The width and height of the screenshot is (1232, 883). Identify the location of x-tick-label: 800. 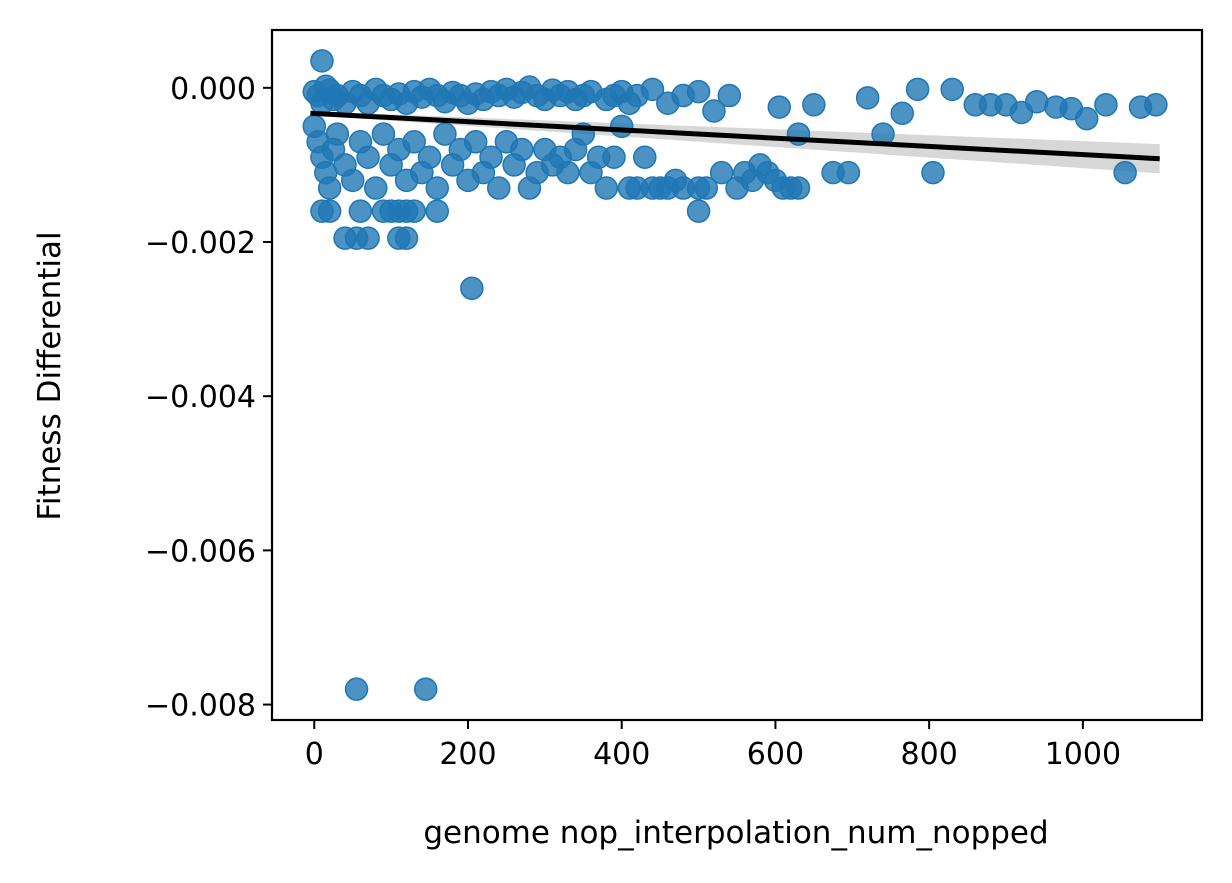
(929, 754).